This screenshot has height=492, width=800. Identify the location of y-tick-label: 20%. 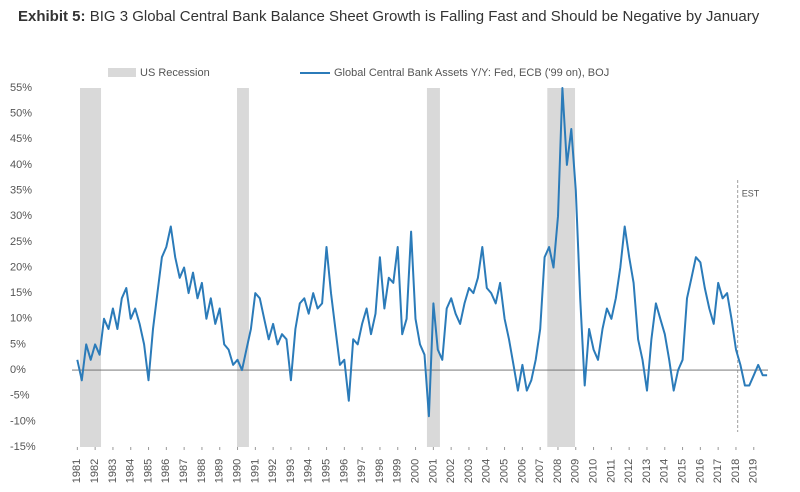
(21, 267).